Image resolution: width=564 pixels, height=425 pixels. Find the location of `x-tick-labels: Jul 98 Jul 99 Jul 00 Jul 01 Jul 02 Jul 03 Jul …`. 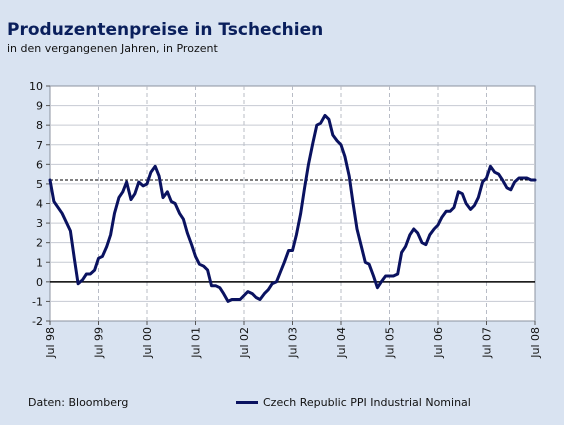

x-tick-labels: Jul 98 Jul 99 Jul 00 Jul 01 Jul 02 Jul 03 Jul … is located at coordinates (293, 343).